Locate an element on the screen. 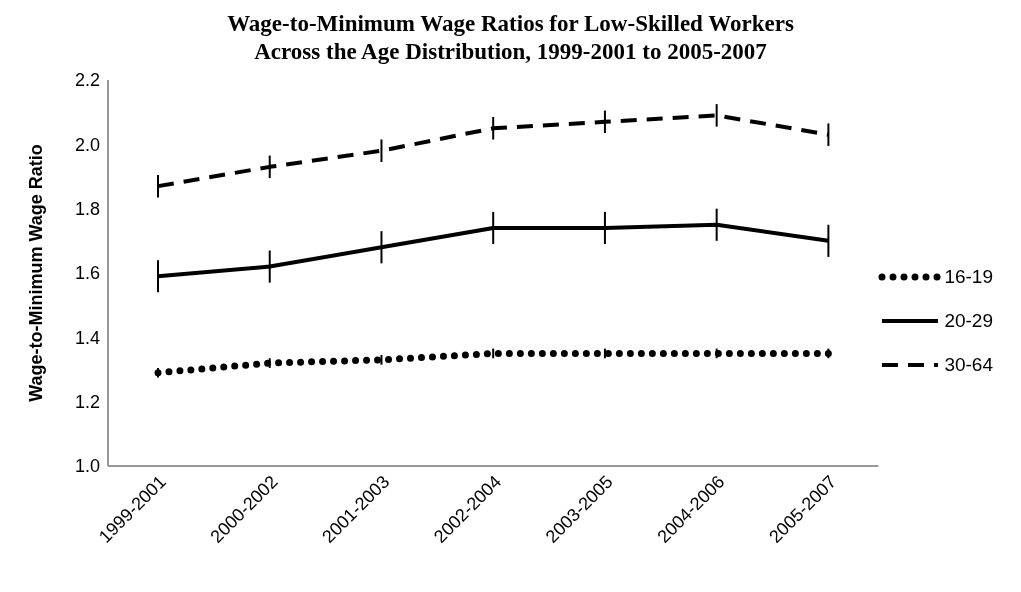  y-tick-label: 1.8 is located at coordinates (87, 209).